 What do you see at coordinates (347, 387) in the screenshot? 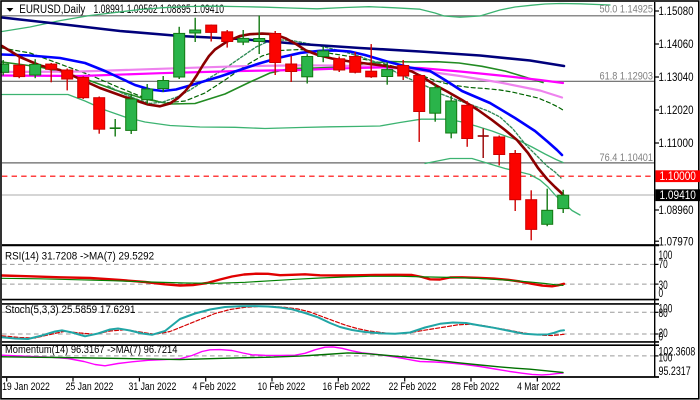
I see `svg-text: 16 Feb 2022` at bounding box center [347, 387].